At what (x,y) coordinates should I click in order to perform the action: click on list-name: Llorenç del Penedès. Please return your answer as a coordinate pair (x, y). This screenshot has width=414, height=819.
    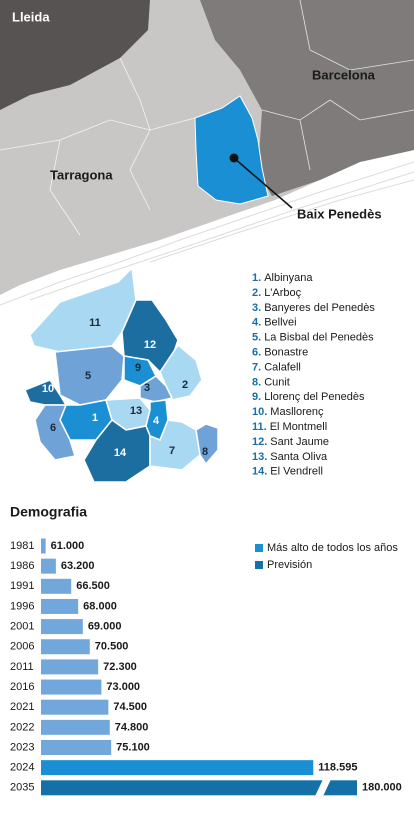
    Looking at the image, I should click on (314, 397).